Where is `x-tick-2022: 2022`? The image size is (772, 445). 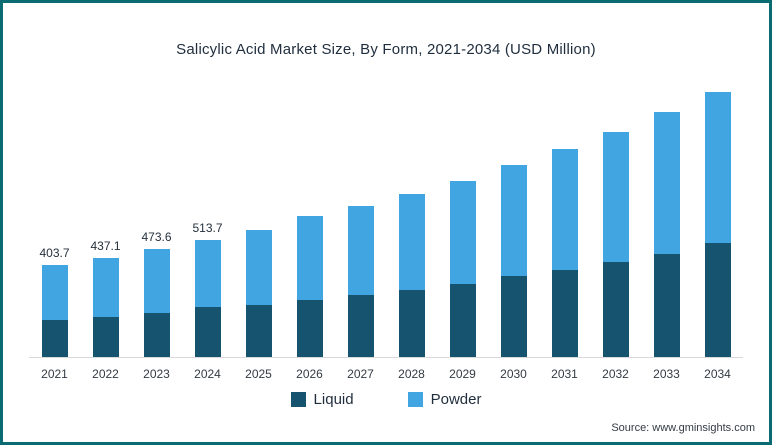
x-tick-2022: 2022 is located at coordinates (105, 374).